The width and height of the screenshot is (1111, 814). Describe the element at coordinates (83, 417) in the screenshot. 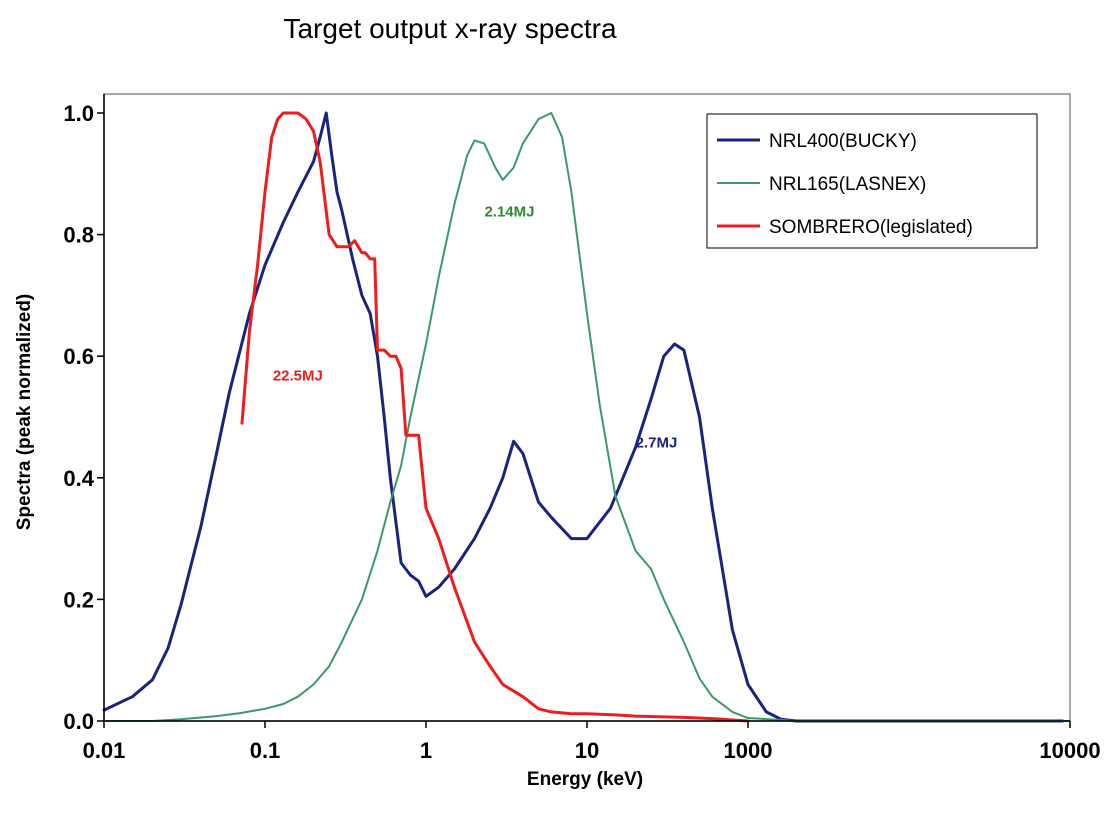

I see `y-axis-ticks: 0.0 0.2 0.4 0.6 0.8 1.0` at that location.